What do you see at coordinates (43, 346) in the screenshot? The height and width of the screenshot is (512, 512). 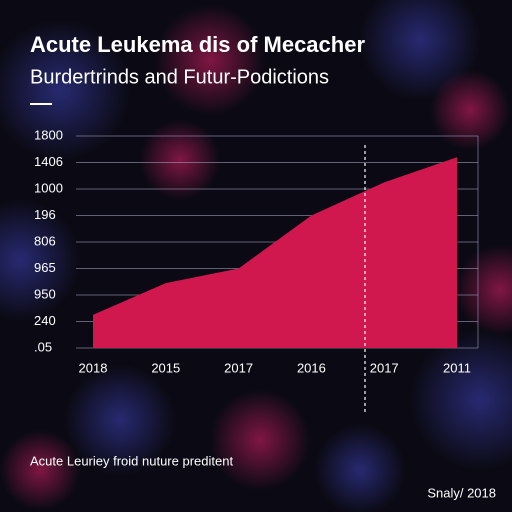 I see `y-tick-label: .05` at bounding box center [43, 346].